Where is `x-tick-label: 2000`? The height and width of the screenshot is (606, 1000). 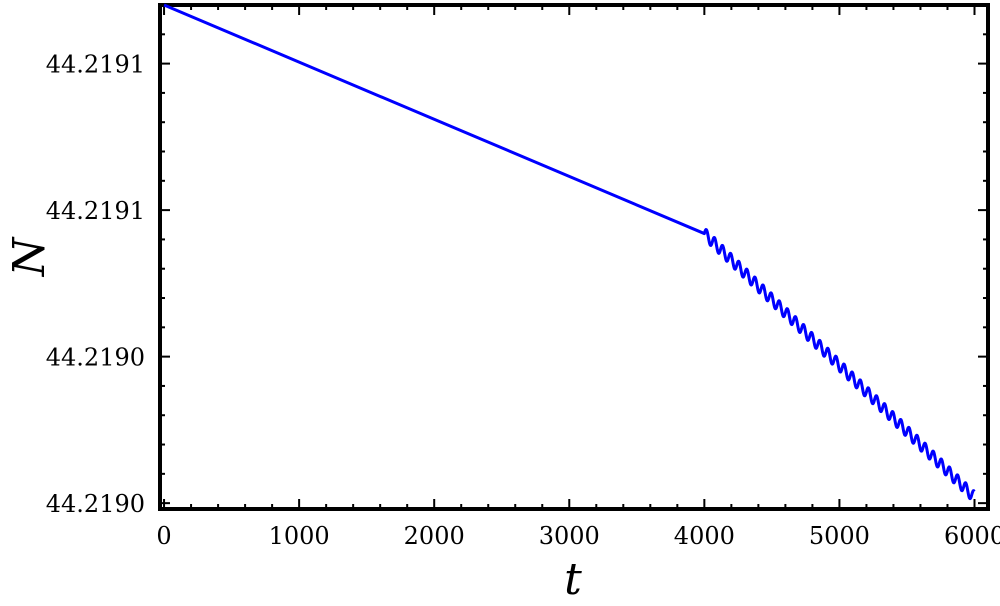
x-tick-label: 2000 is located at coordinates (434, 536).